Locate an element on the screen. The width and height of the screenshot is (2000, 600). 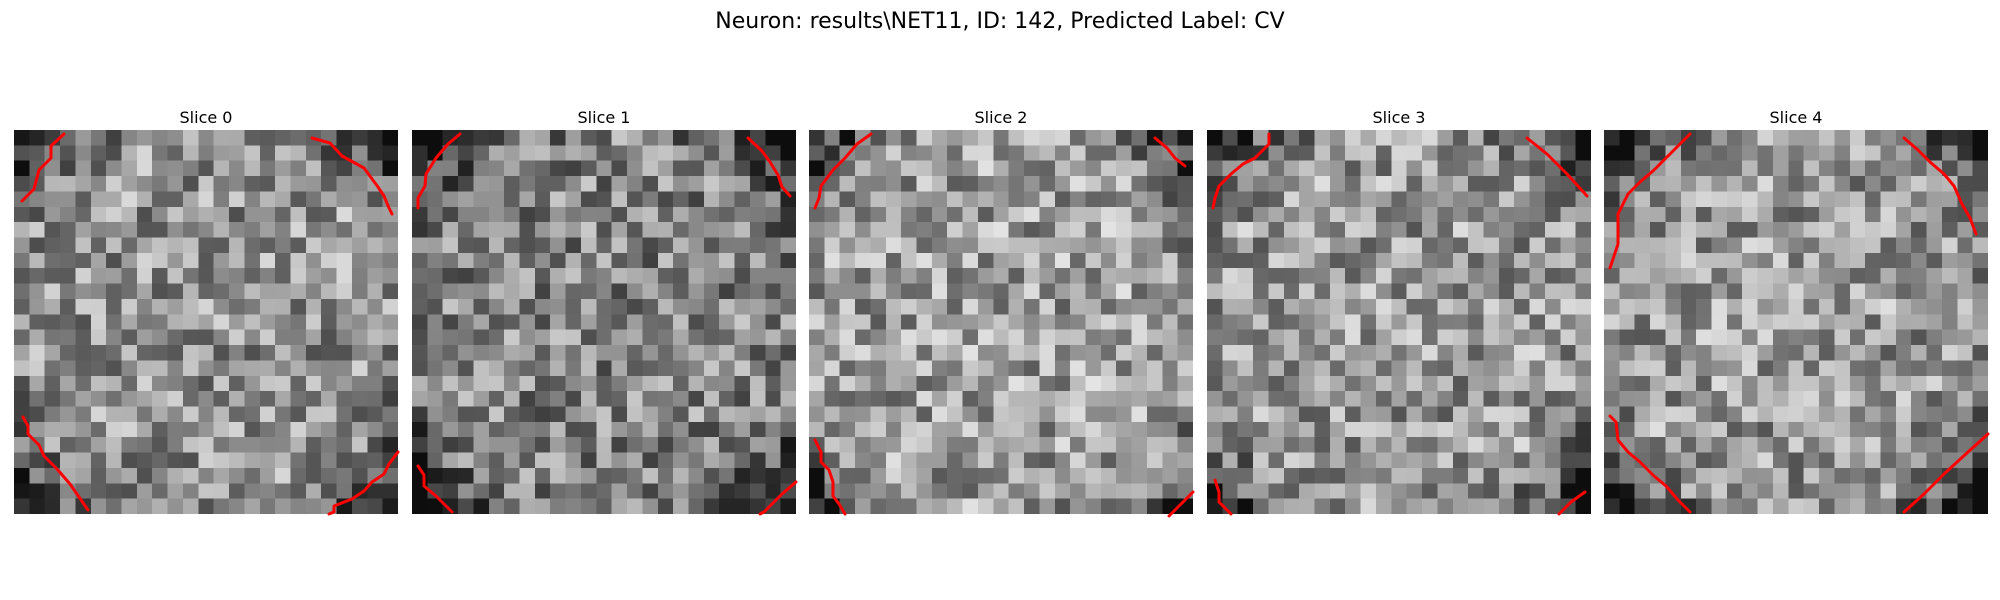
slice-panel-4: Slice 4 is located at coordinates (1797, 311).